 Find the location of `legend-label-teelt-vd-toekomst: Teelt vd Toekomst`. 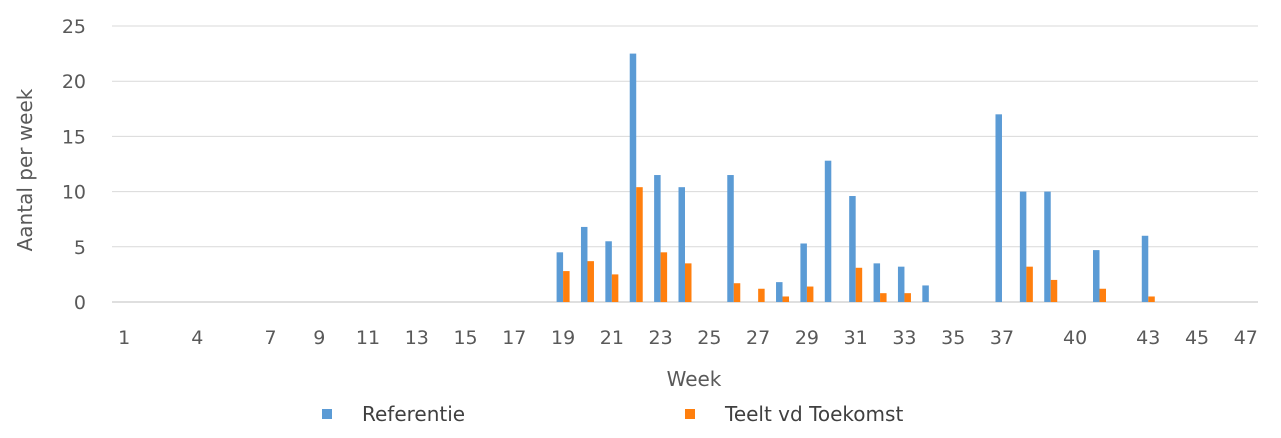

legend-label-teelt-vd-toekomst: Teelt vd Toekomst is located at coordinates (814, 414).